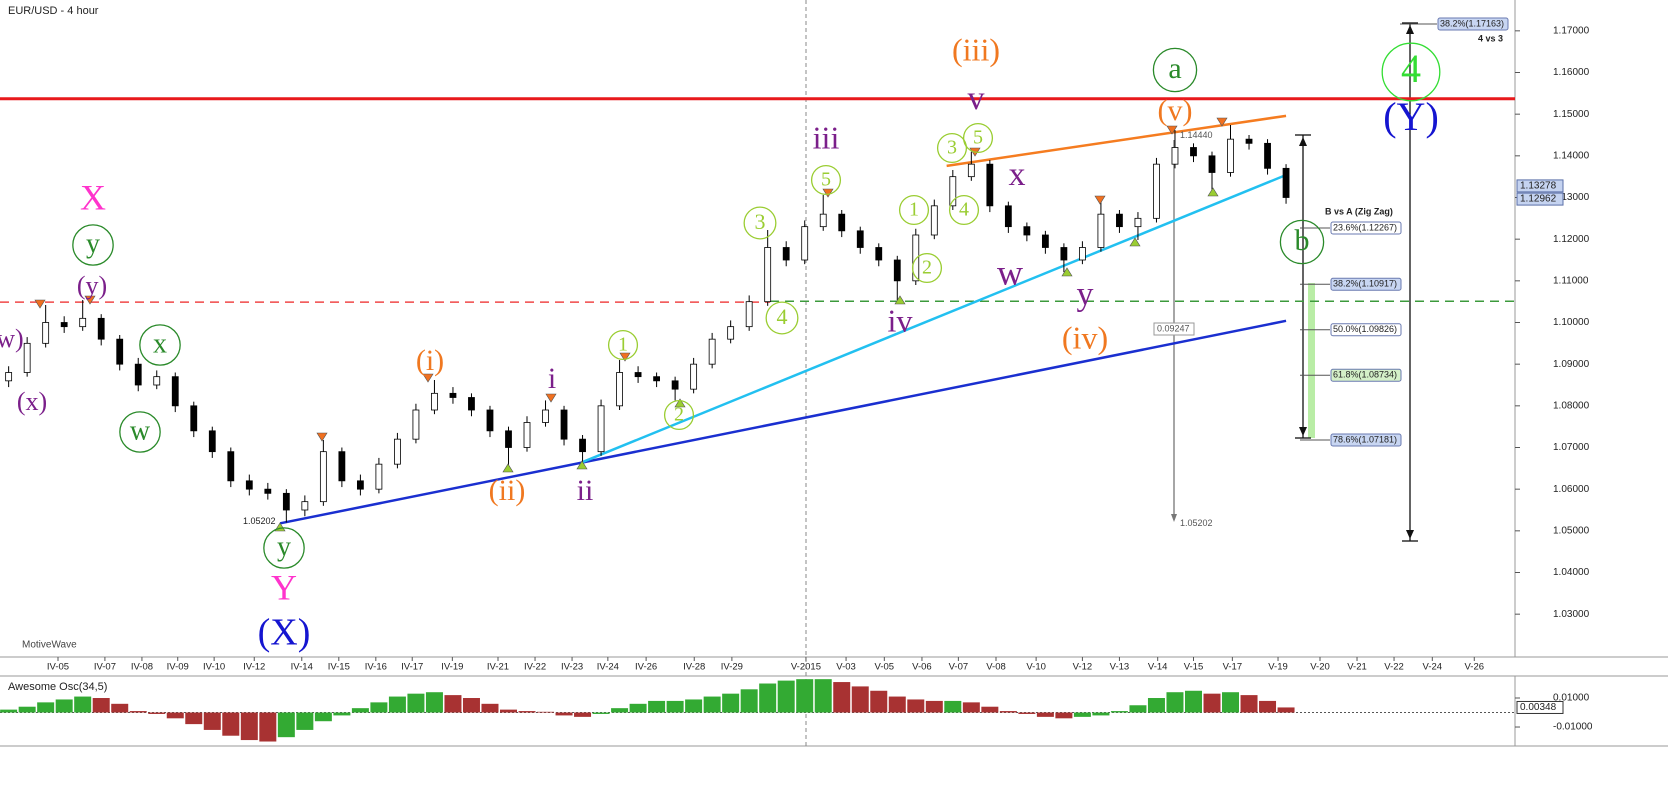  Describe the element at coordinates (57, 687) in the screenshot. I see `panel-title: Awesome Osc(34,5)` at that location.